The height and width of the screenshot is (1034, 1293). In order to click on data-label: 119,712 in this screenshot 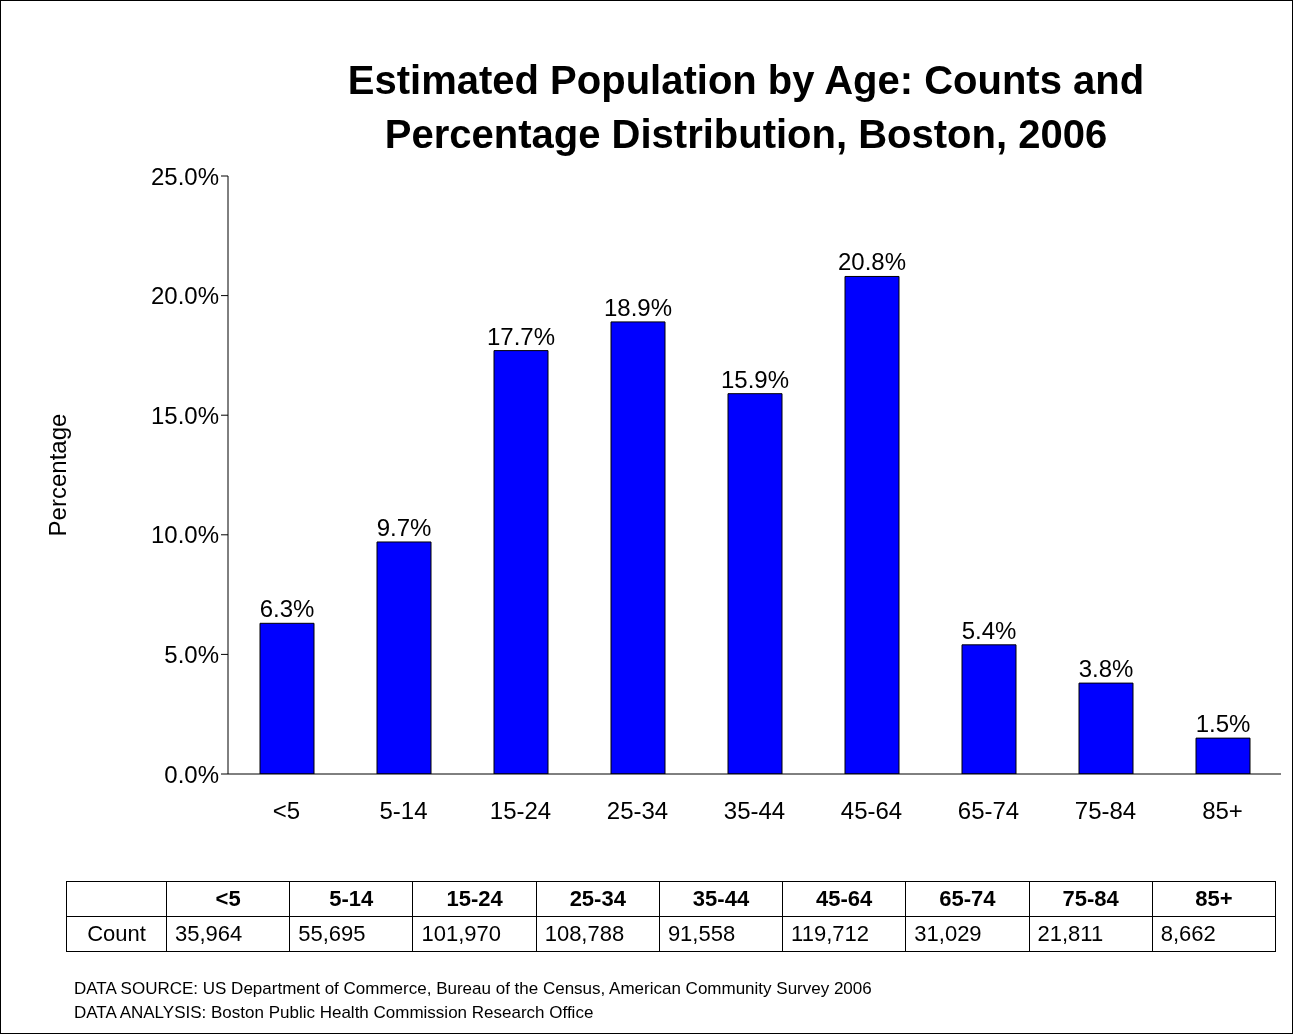, I will do `click(844, 934)`.